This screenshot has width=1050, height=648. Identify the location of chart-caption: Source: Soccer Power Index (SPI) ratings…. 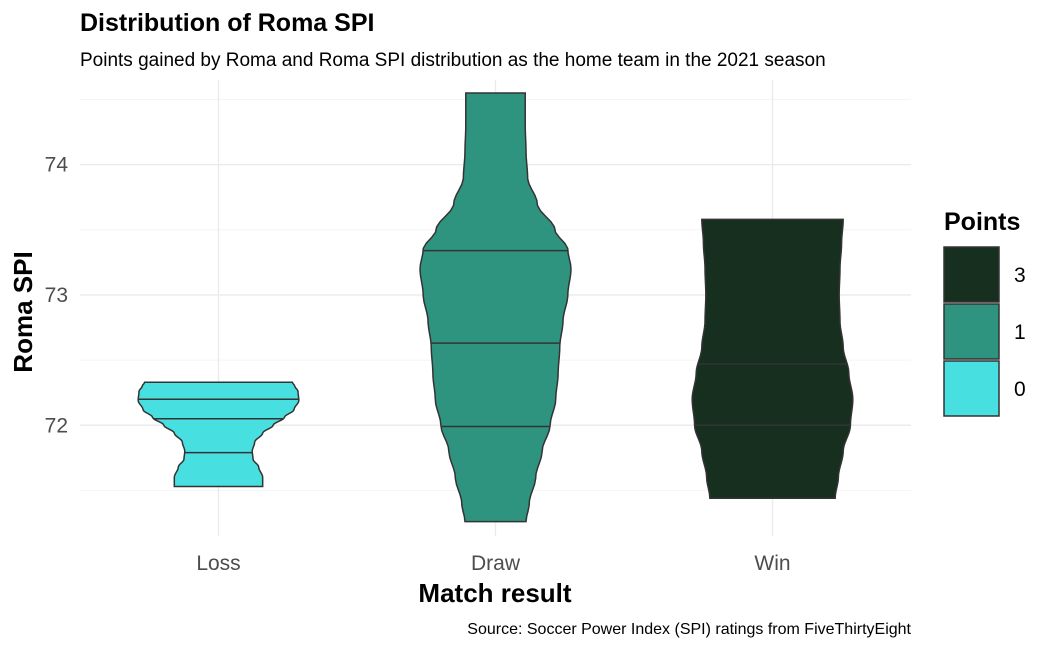
(689, 629).